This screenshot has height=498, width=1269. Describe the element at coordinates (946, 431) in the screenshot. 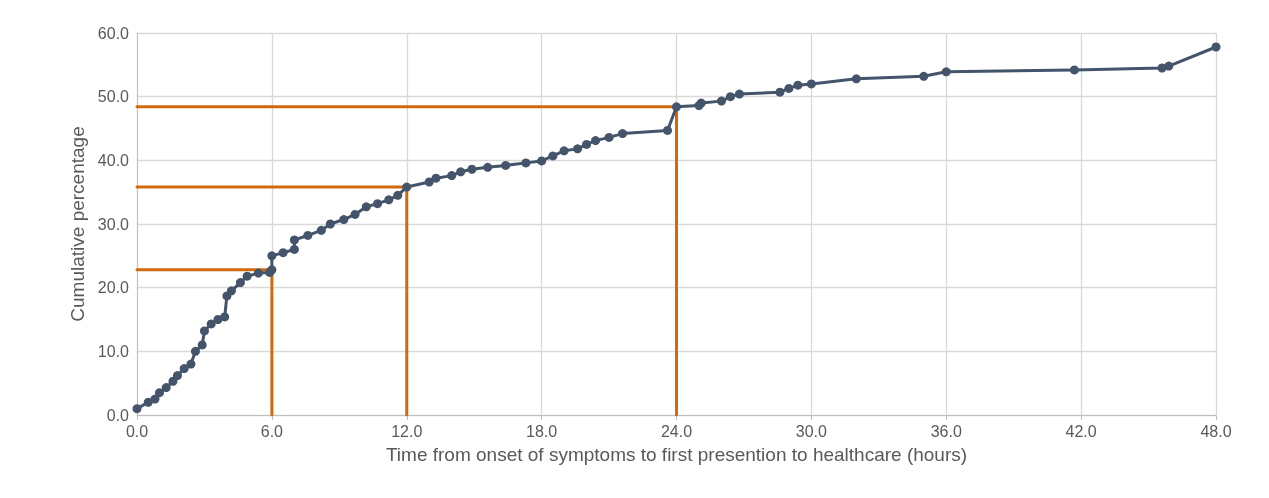

I see `x-tick-label: 36.0` at that location.